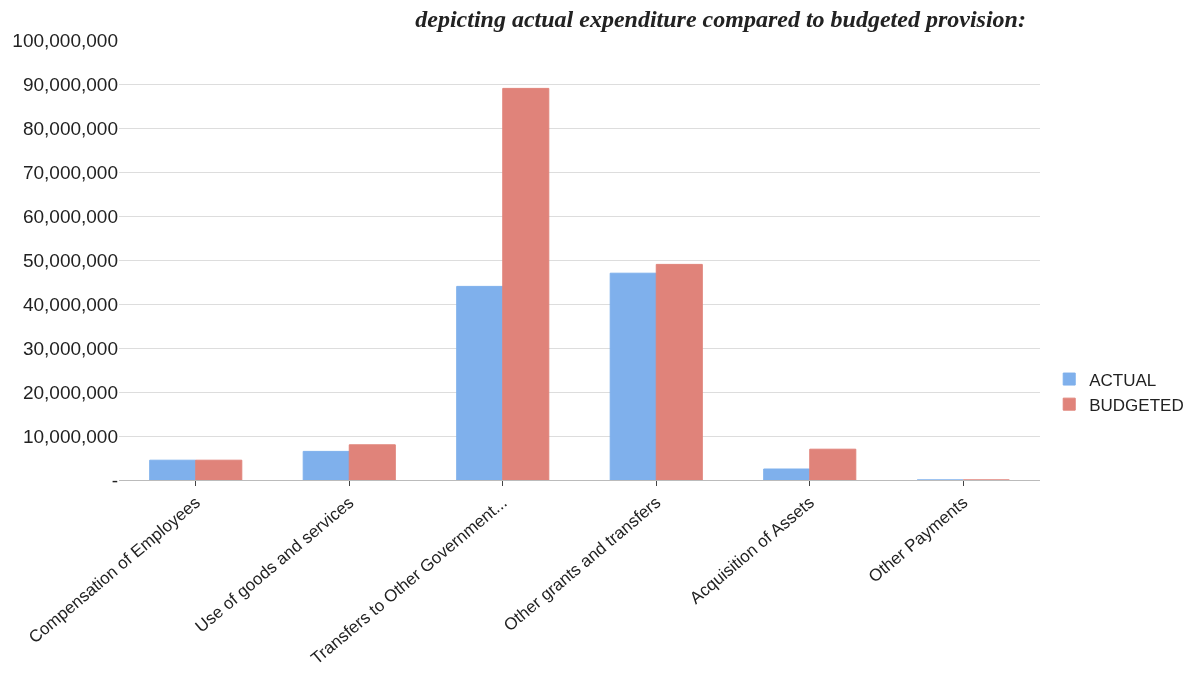 The width and height of the screenshot is (1201, 680). What do you see at coordinates (70, 436) in the screenshot?
I see `y-tick-label: 10,000,000` at bounding box center [70, 436].